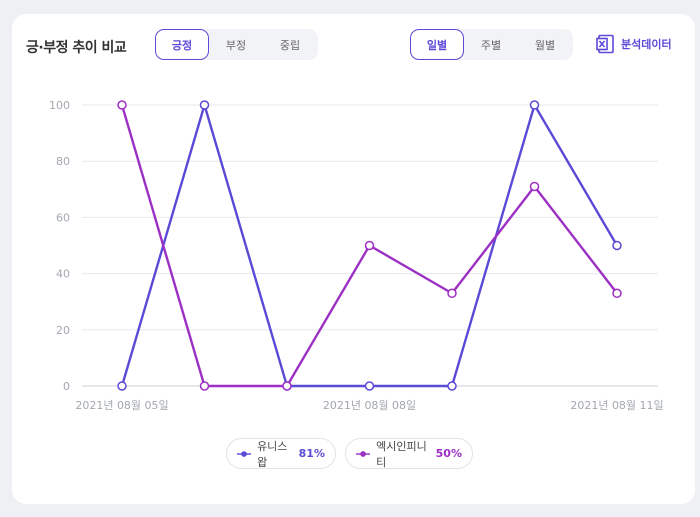 This screenshot has width=700, height=517. Describe the element at coordinates (59, 105) in the screenshot. I see `y-tick-label: 100` at that location.